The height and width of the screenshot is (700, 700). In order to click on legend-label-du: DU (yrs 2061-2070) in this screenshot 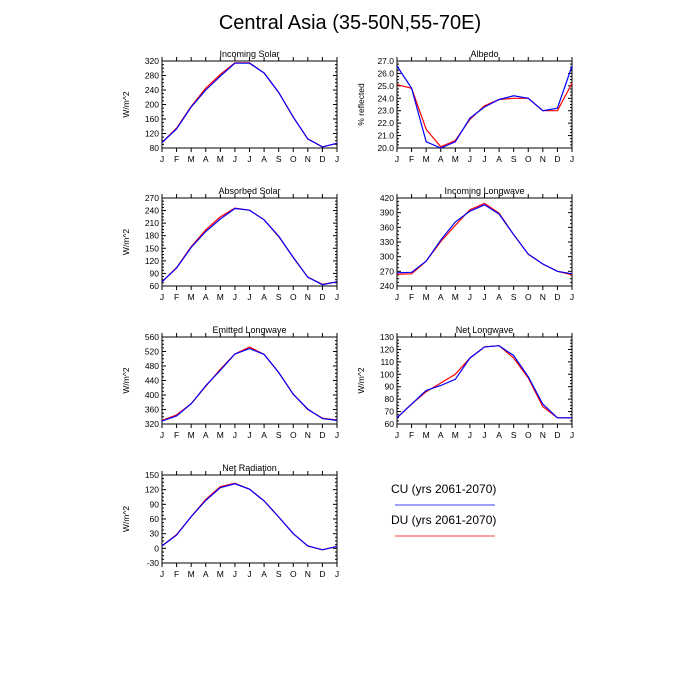, I will do `click(443, 520)`.